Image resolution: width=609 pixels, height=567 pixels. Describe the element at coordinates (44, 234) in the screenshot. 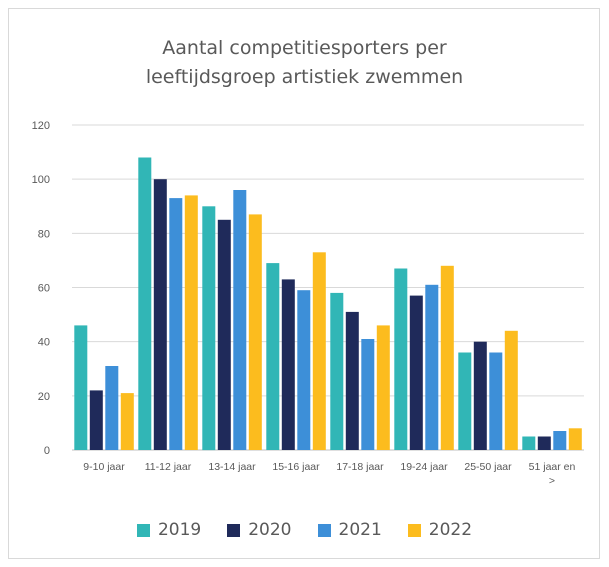

I see `y-tick-label: 80` at that location.